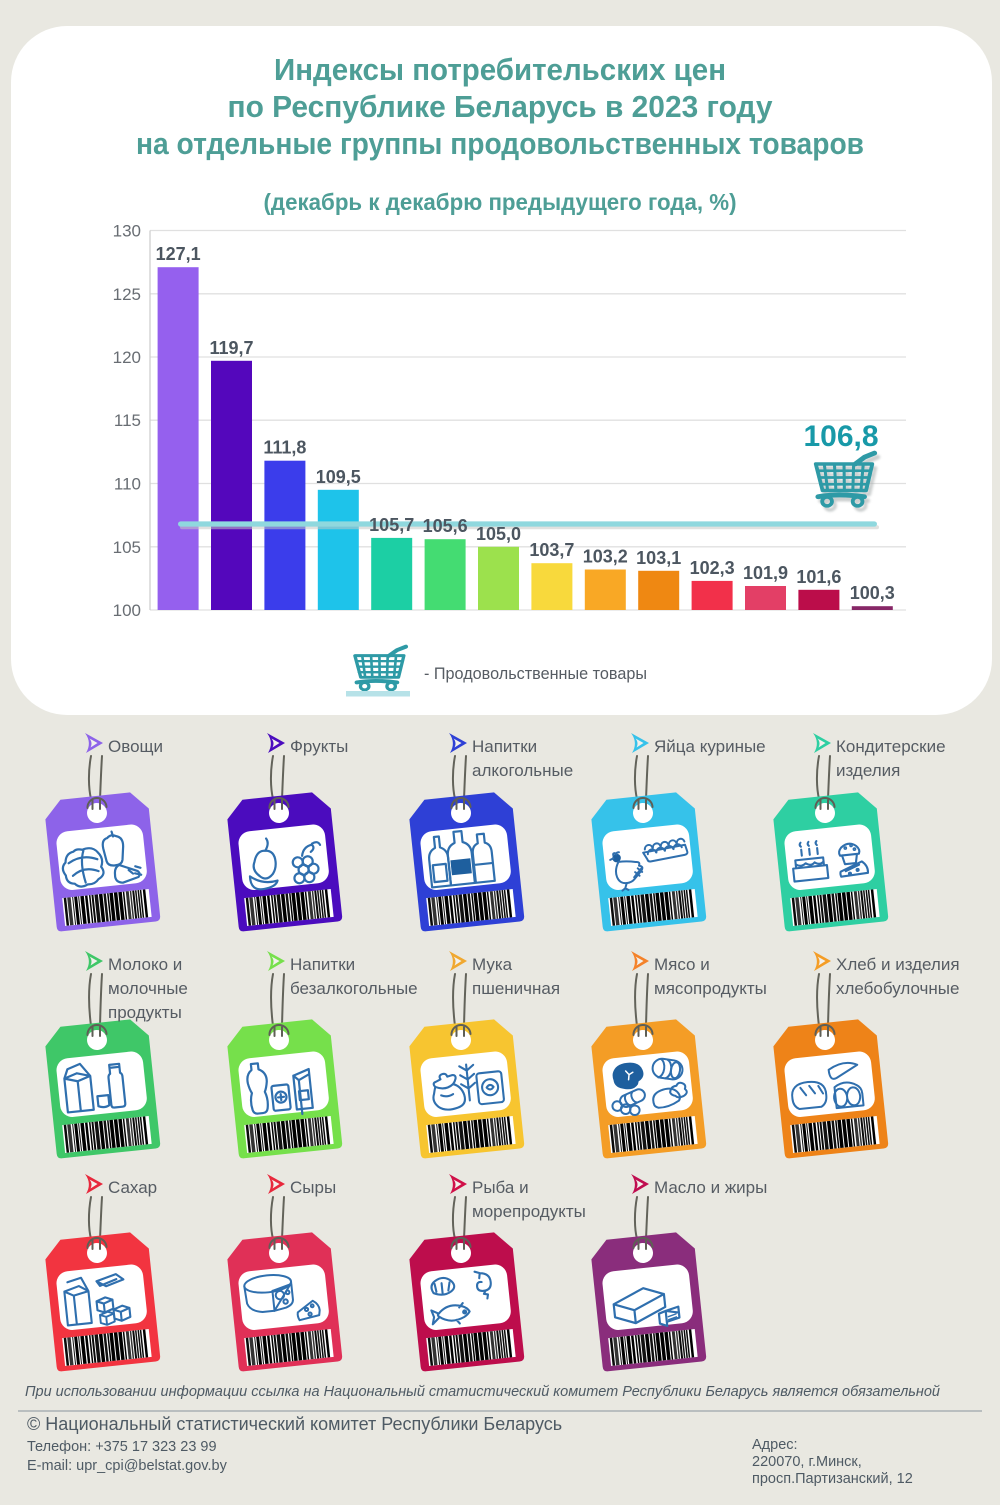 Image resolution: width=1000 pixels, height=1505 pixels. I want to click on svg-text: Сыры, so click(313, 1187).